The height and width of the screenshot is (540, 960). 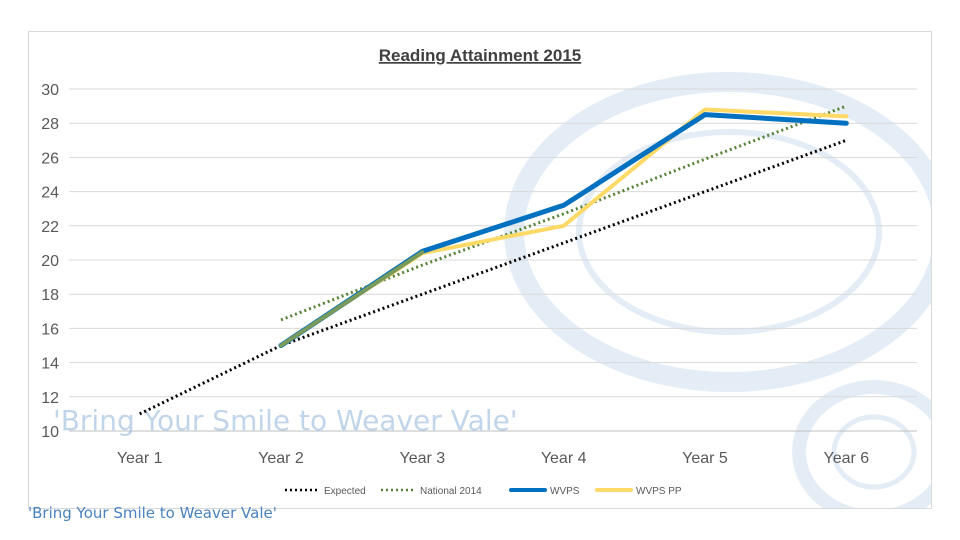 I want to click on x-tick-label: Year 4, so click(x=564, y=458).